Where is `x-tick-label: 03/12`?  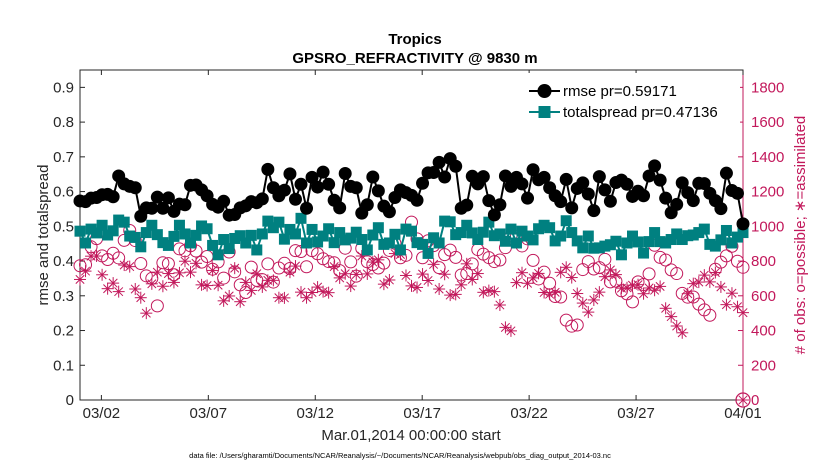
x-tick-label: 03/12 is located at coordinates (315, 413).